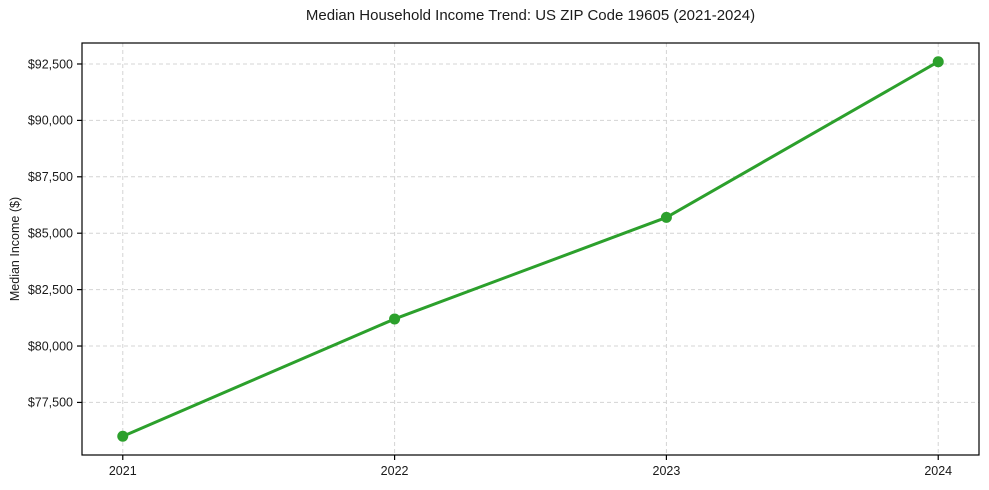 The image size is (989, 490). Describe the element at coordinates (395, 471) in the screenshot. I see `x-tick-label: 2022` at that location.